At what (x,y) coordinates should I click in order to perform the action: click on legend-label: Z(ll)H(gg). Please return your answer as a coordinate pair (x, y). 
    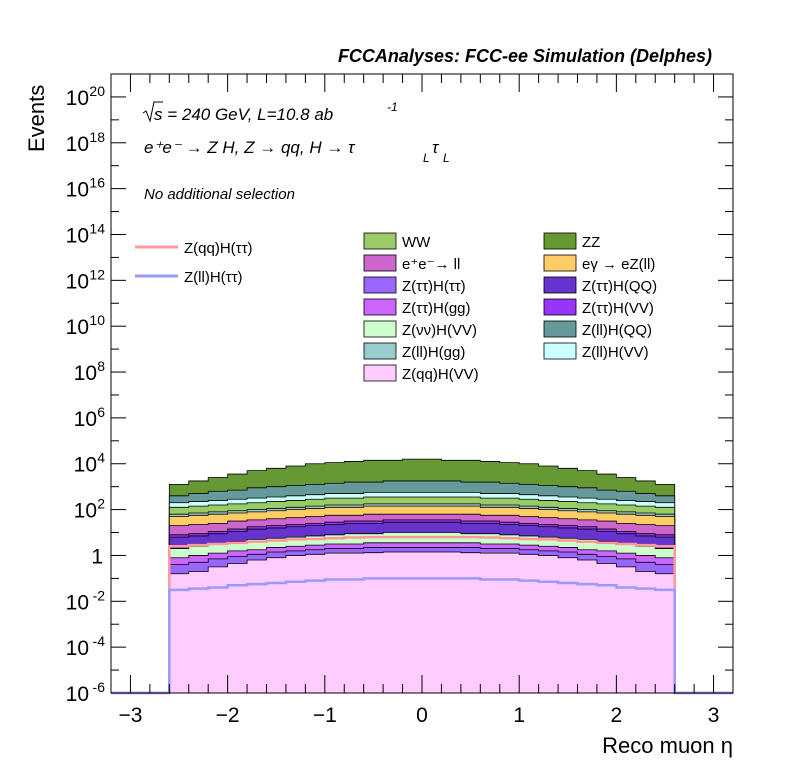
    Looking at the image, I should click on (433, 352).